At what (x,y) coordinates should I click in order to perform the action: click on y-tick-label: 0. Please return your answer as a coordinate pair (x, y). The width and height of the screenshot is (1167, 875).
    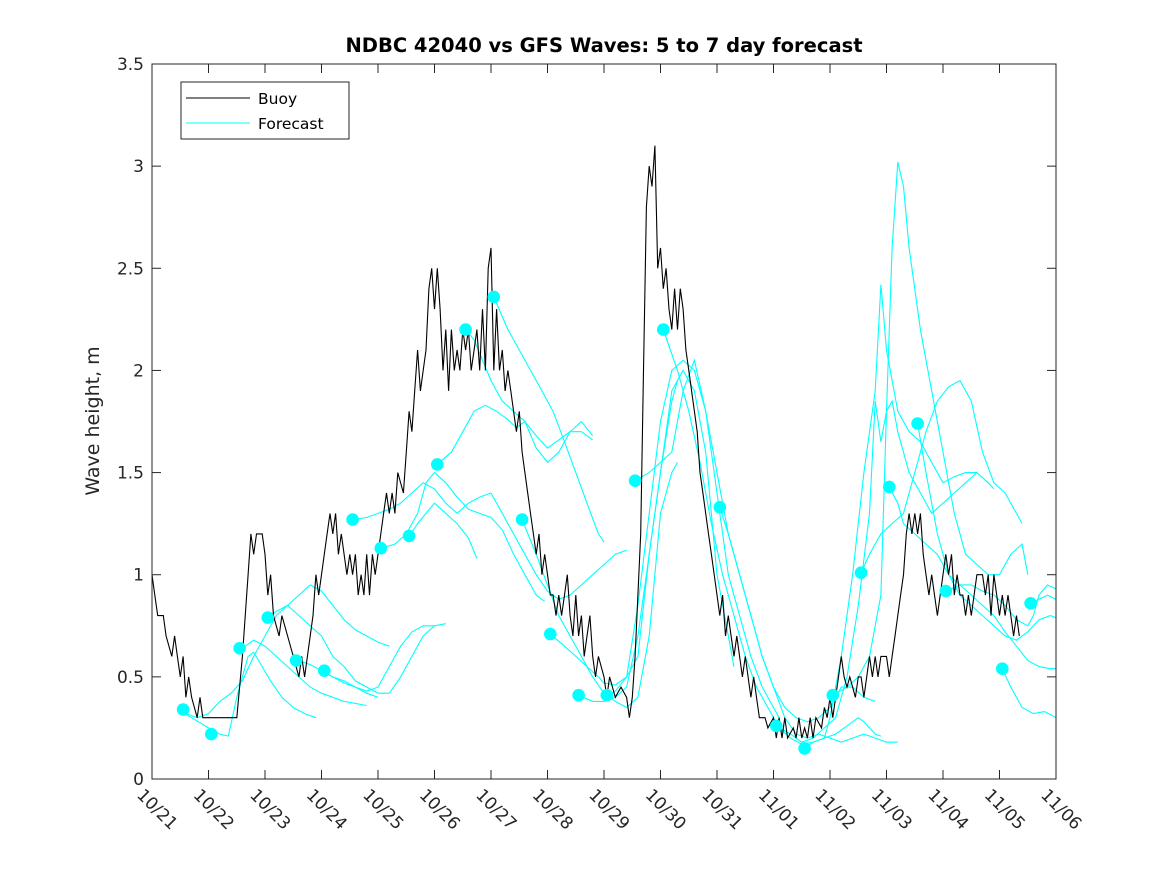
    Looking at the image, I should click on (138, 780).